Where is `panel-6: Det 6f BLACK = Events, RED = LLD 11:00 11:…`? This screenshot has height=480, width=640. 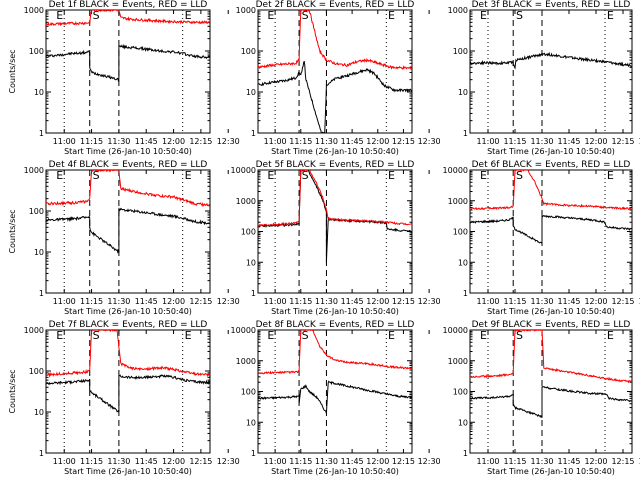
panel-6: Det 6f BLACK = Events, RED = LLD 11:00 11:… is located at coordinates (541, 238).